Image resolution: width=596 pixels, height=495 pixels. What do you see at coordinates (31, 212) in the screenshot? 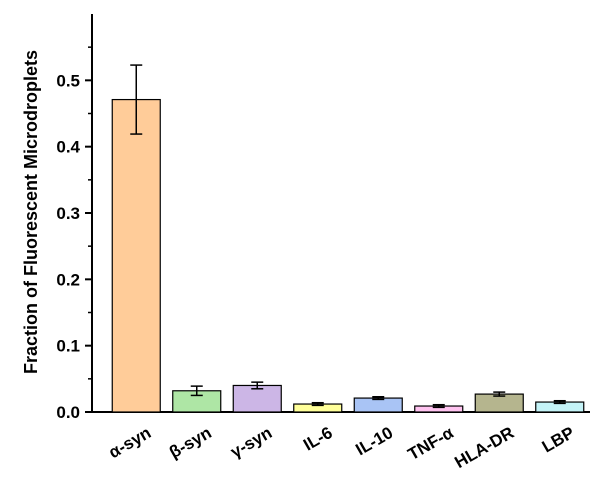
I see `y-axis-title: Fraction of Fluorescent Microdroplets` at bounding box center [31, 212].